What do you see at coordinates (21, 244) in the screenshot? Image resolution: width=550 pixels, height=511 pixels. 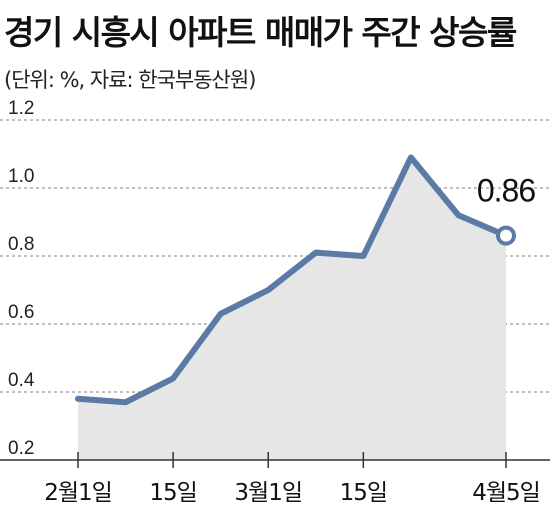 I see `y-tick-label: 0.8` at bounding box center [21, 244].